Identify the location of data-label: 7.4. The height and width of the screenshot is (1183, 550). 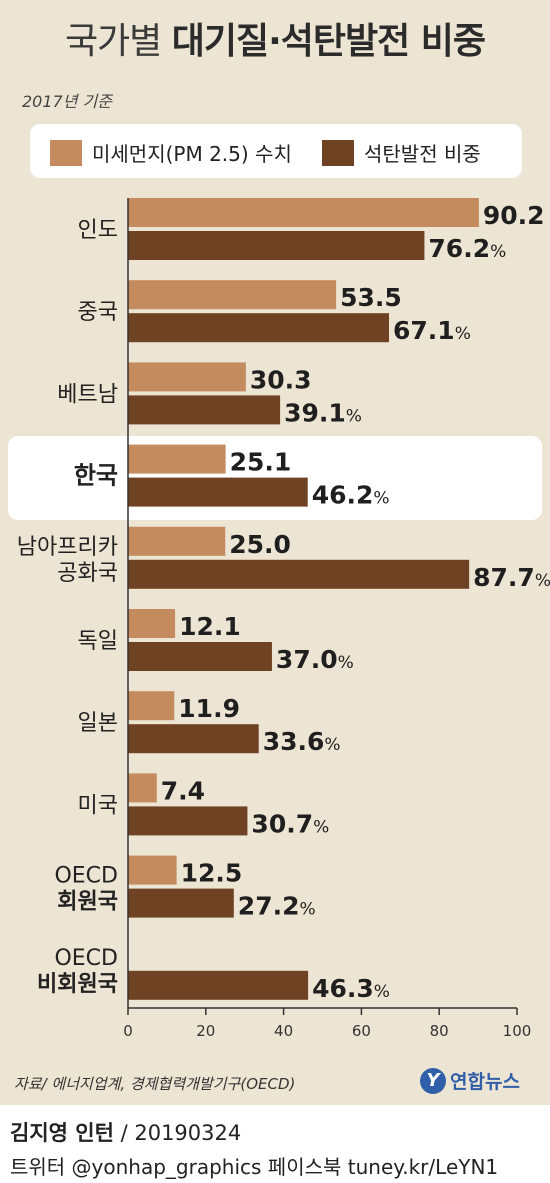
(183, 790).